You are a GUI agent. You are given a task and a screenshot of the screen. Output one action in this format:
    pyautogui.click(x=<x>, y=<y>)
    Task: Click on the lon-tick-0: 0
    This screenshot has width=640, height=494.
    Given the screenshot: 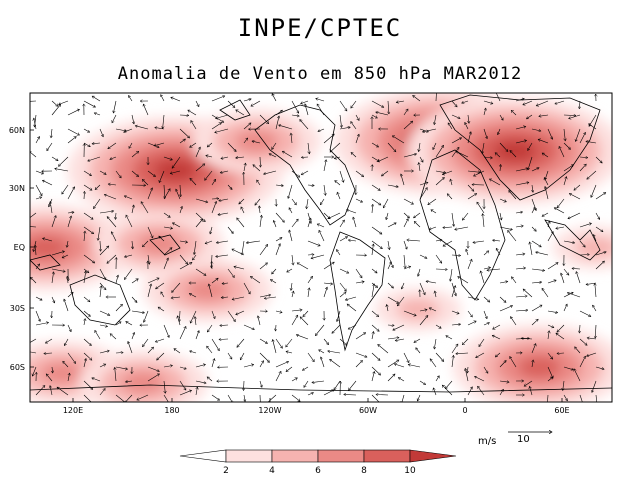 What is the action you would take?
    pyautogui.click(x=464, y=410)
    